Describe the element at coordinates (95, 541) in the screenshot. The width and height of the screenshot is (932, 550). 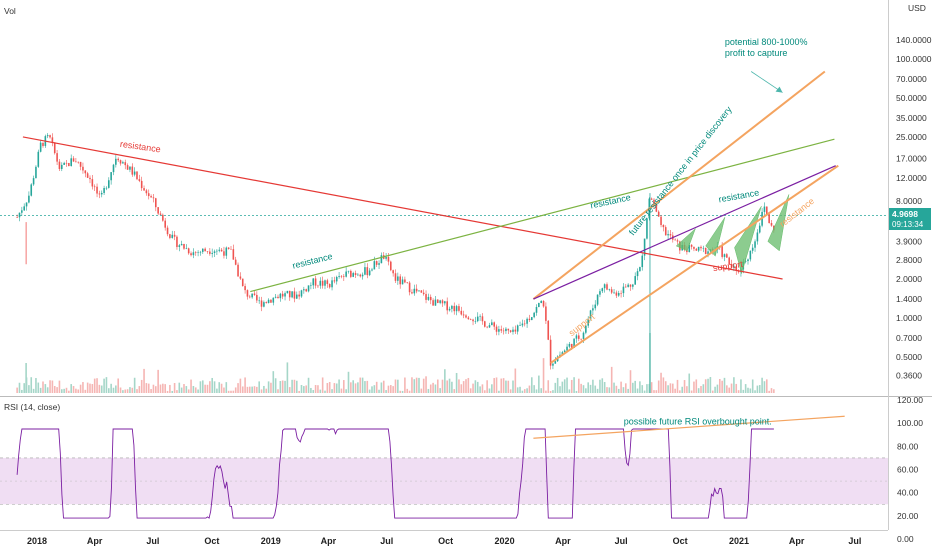
I see `time-tick-label: Apr` at that location.